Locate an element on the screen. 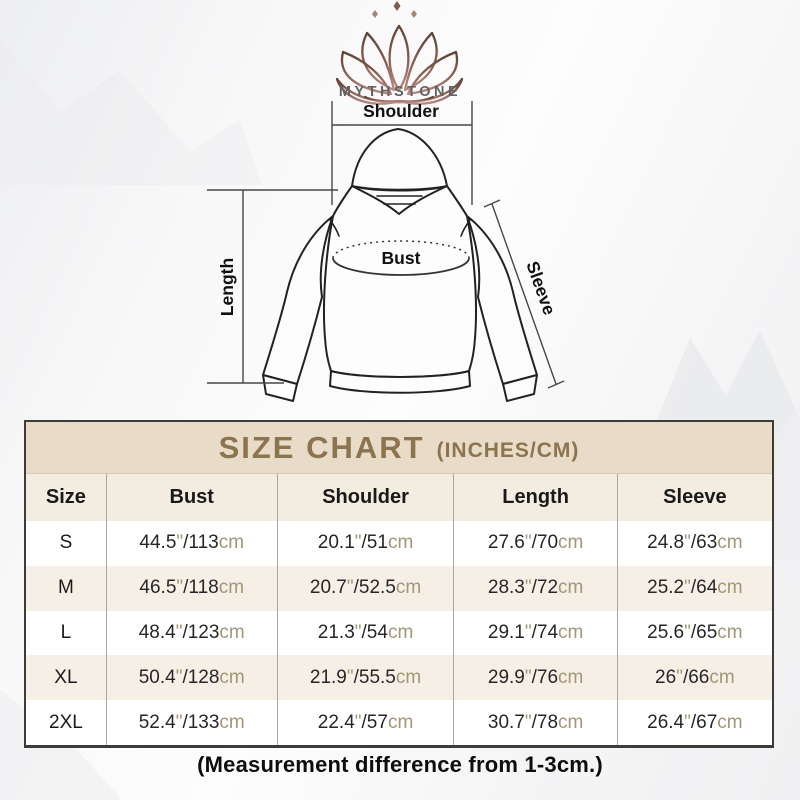 This screenshot has width=800, height=800. hoodie-body is located at coordinates (400, 281).